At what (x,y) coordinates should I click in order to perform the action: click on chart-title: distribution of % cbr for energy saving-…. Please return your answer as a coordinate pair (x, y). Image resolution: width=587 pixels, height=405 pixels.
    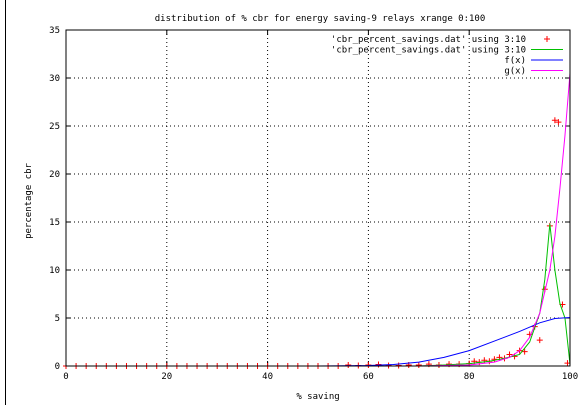
    Looking at the image, I should click on (320, 19).